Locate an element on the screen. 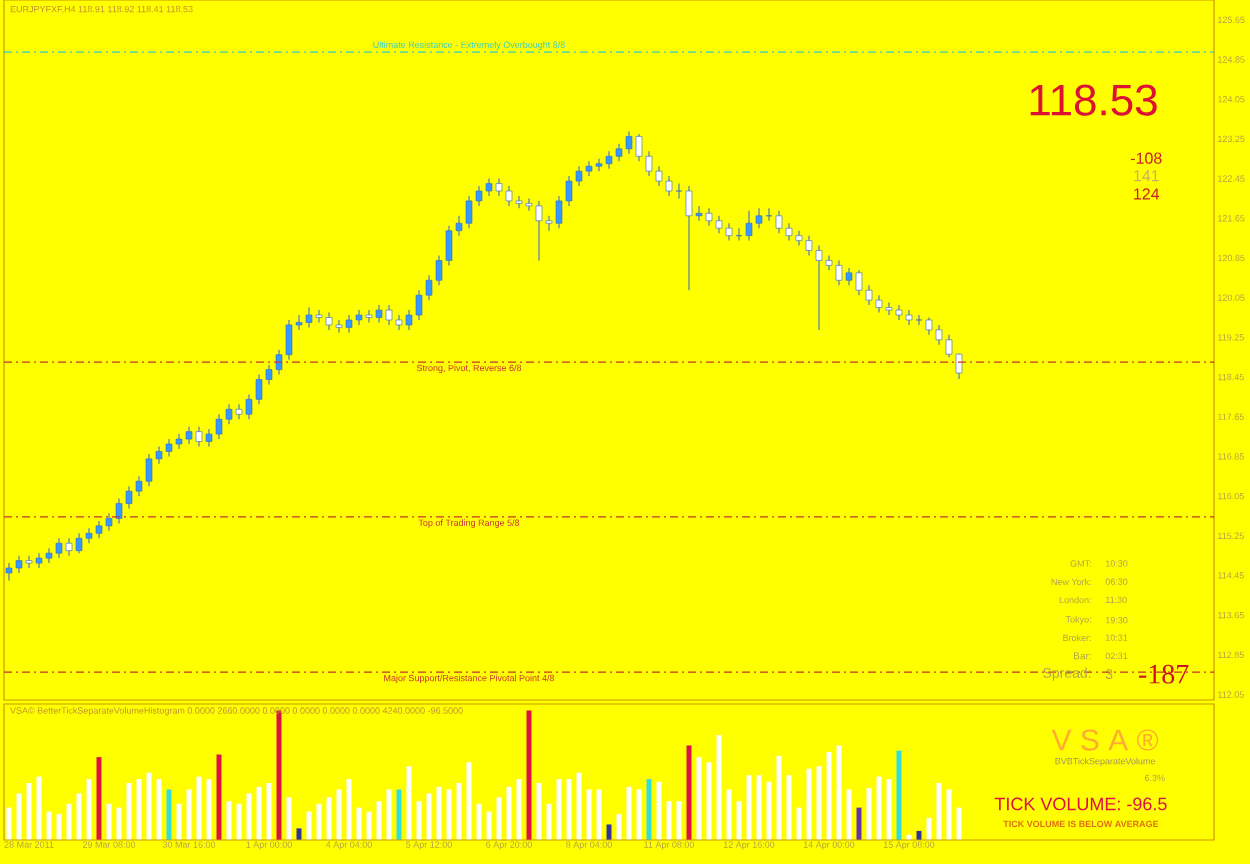 This screenshot has height=864, width=1250. annotation: TICK VOLUME: -96.5 is located at coordinates (1080, 804).